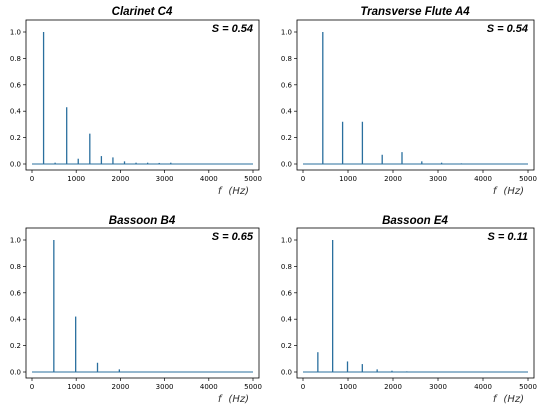  I want to click on chart-title: Transverse Flute A4, so click(415, 12).